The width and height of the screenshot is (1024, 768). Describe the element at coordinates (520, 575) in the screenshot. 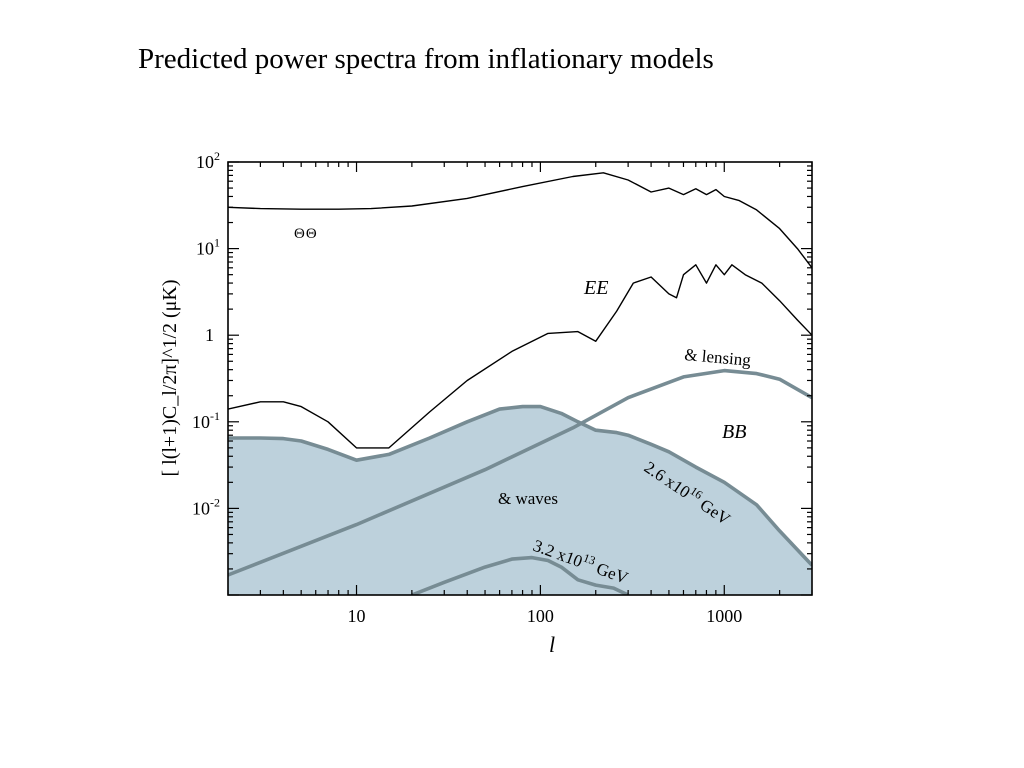

I see `series-line-3-2x10-13-gev` at that location.